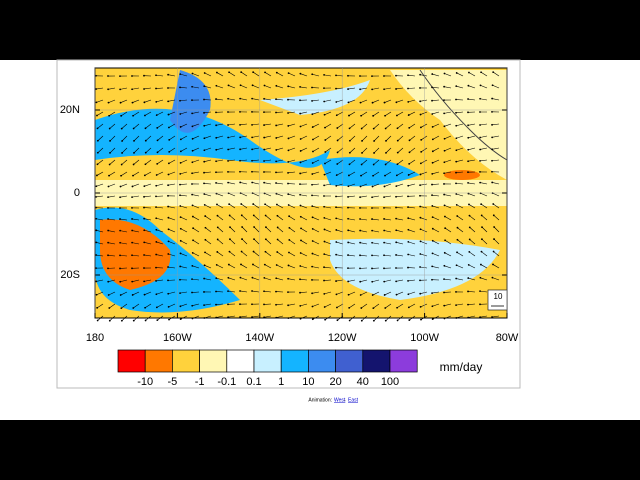 Image resolution: width=640 pixels, height=480 pixels. I want to click on west-link: West, so click(340, 400).